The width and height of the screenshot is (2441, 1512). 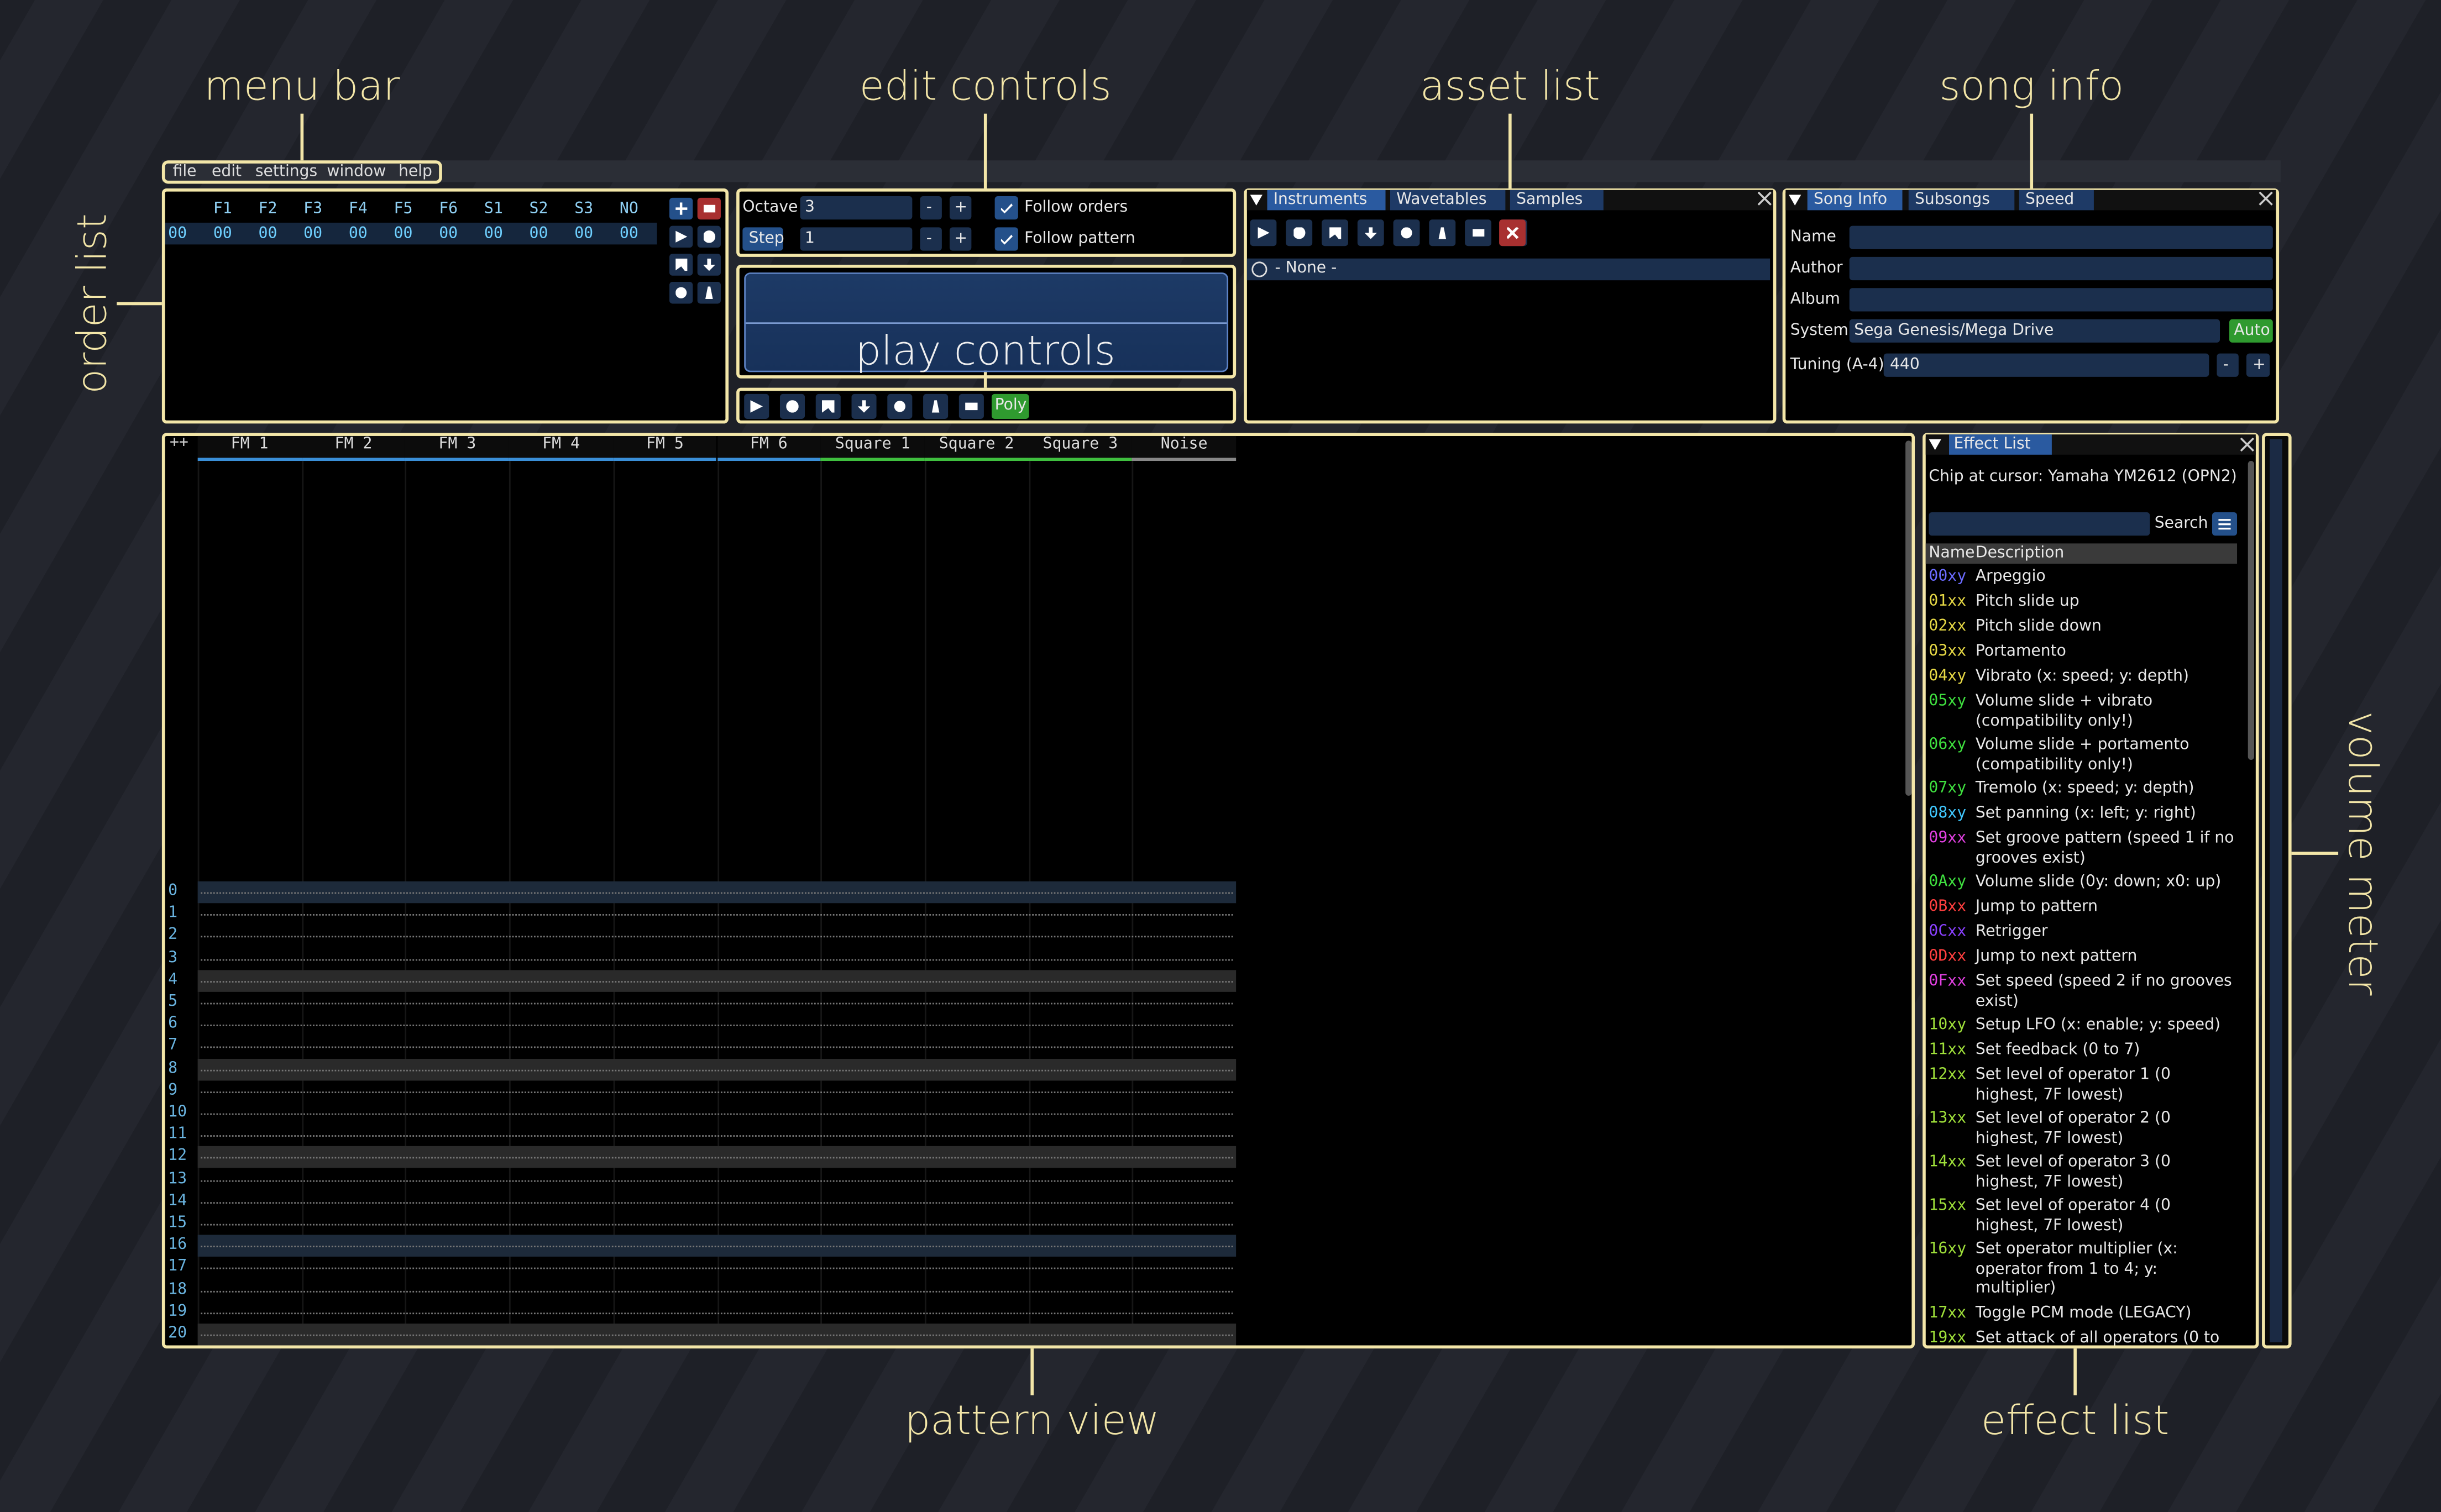 I want to click on effect-row: 11xx Set feedback (0 to 7), so click(x=2084, y=1052).